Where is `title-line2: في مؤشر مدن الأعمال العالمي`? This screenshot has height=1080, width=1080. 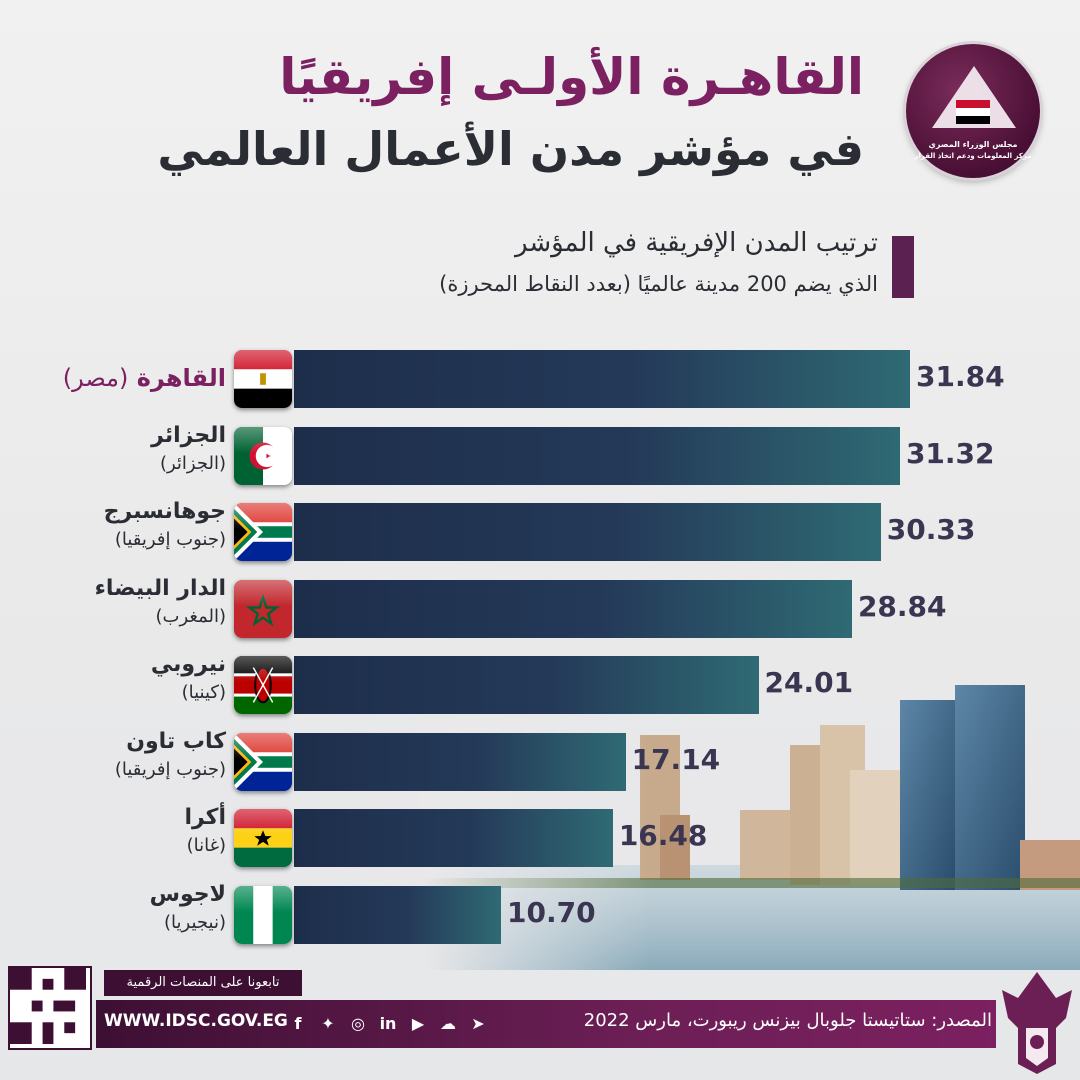 title-line2: في مؤشر مدن الأعمال العالمي is located at coordinates (510, 149).